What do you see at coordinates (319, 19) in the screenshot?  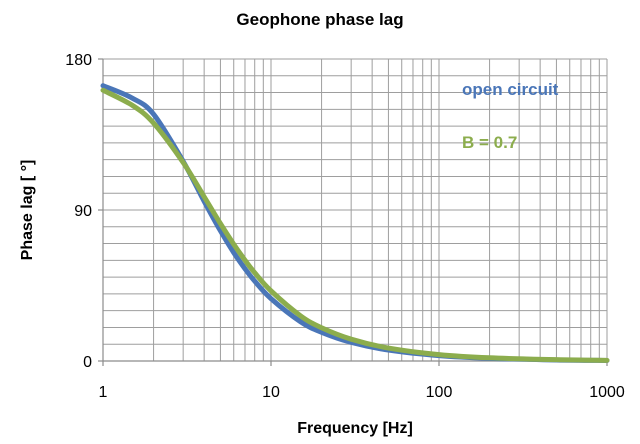 I see `chart-title: Geophone phase lag` at bounding box center [319, 19].